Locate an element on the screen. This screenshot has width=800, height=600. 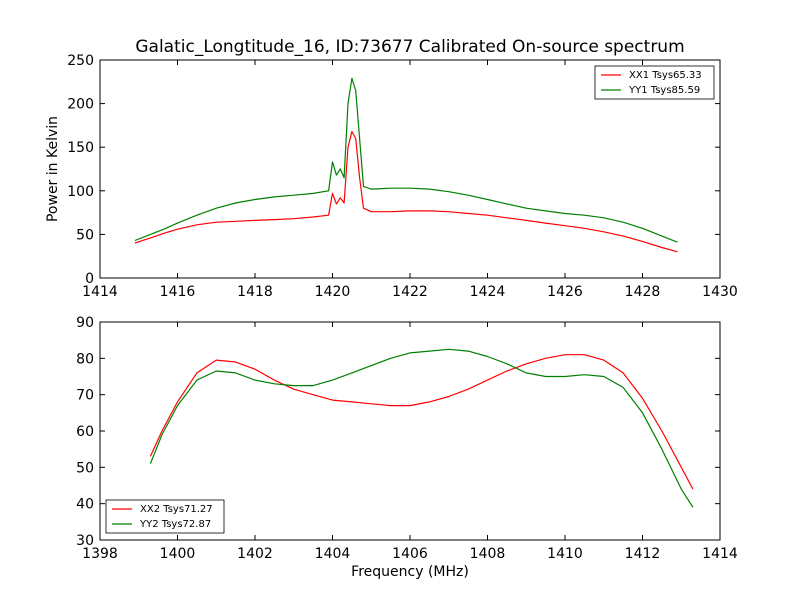
bottom-x-tick-label: 1404 is located at coordinates (333, 554).